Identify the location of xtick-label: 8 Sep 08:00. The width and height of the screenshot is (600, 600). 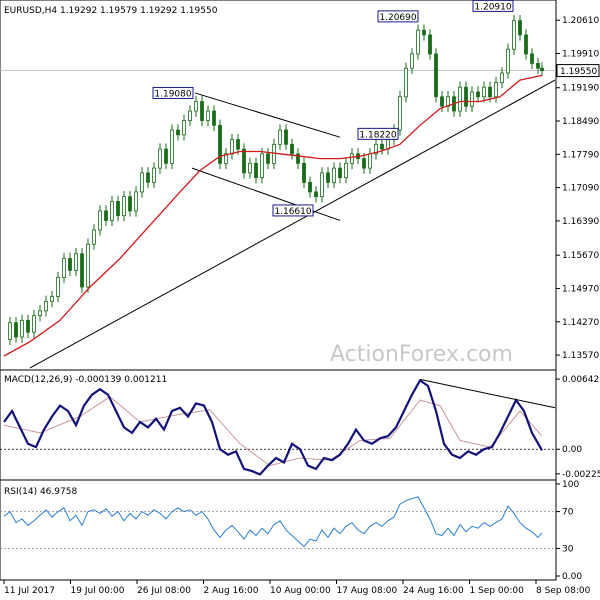
(563, 591).